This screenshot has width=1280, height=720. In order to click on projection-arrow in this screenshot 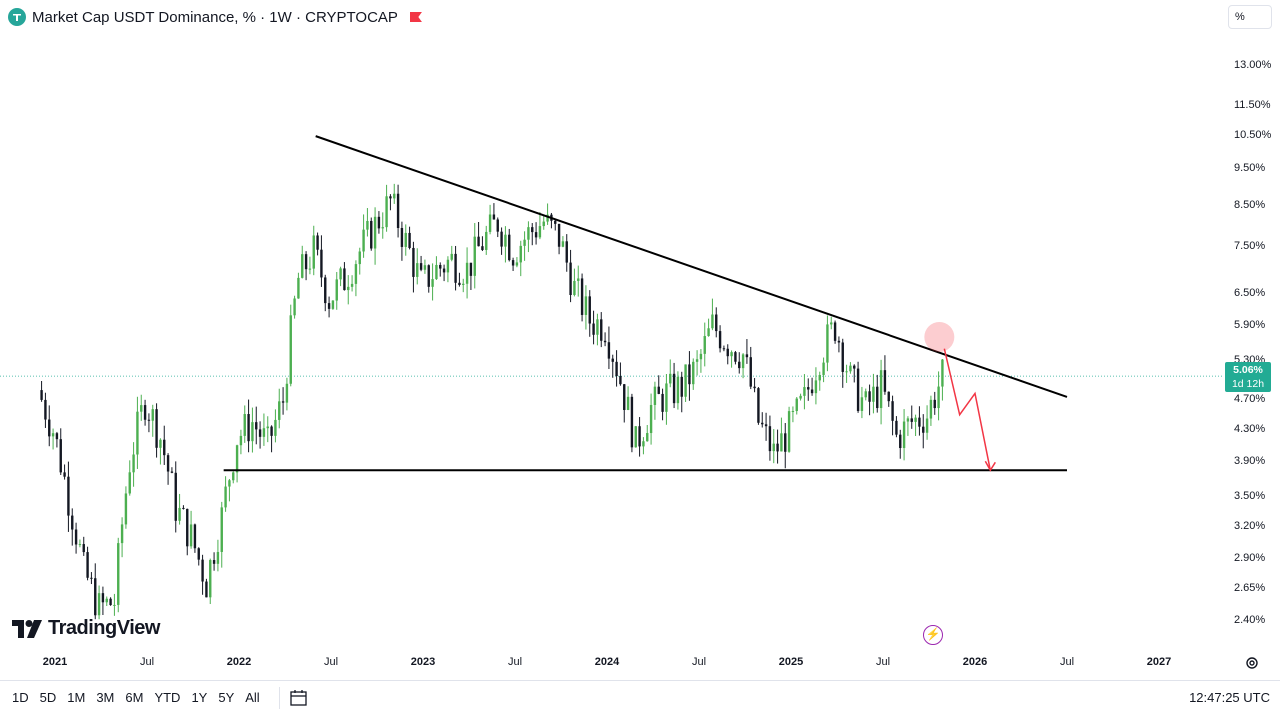, I will do `click(967, 409)`.